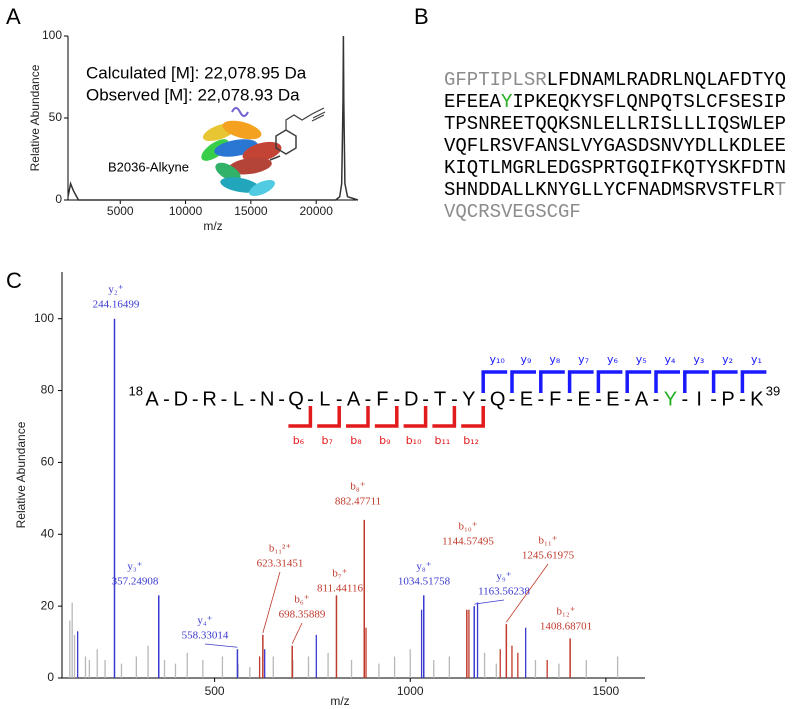  I want to click on ion-label: b₁₁²⁺, so click(280, 549).